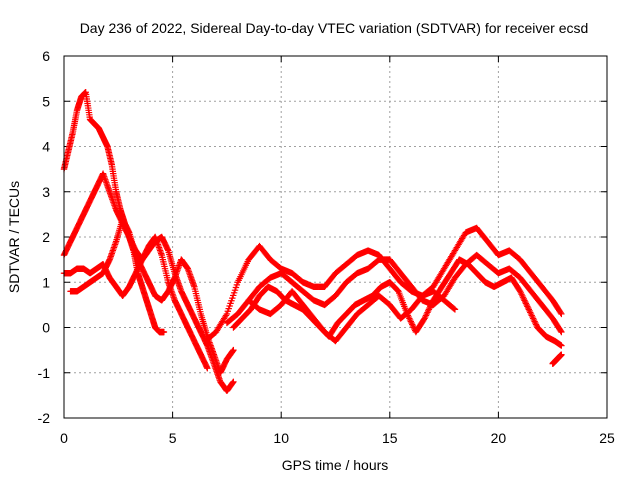 This screenshot has height=480, width=640. Describe the element at coordinates (46, 328) in the screenshot. I see `y-tick-label: 0` at that location.